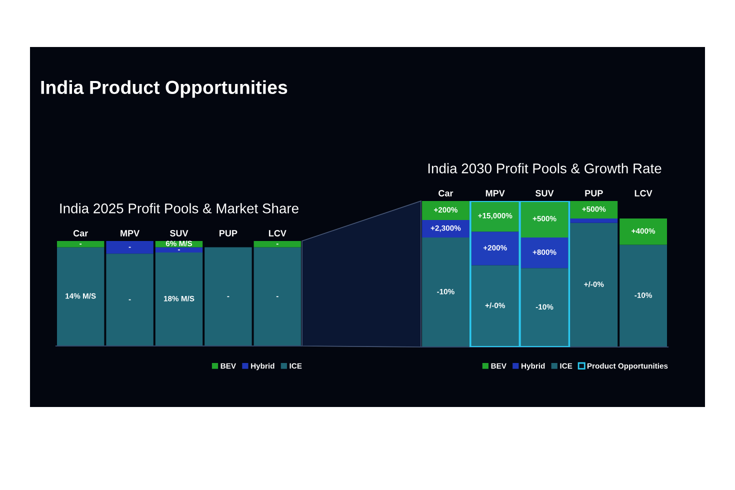  Describe the element at coordinates (545, 168) in the screenshot. I see `chart-title: India 2030 Profit Pools & Growth Rate` at that location.